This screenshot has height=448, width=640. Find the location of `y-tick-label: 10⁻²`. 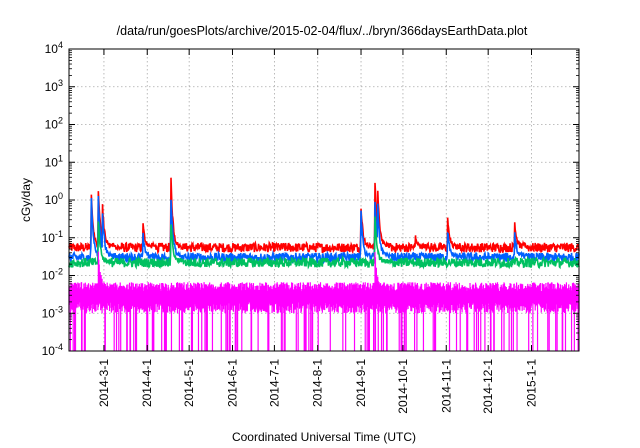

y-tick-label: 10⁻² is located at coordinates (52, 275).